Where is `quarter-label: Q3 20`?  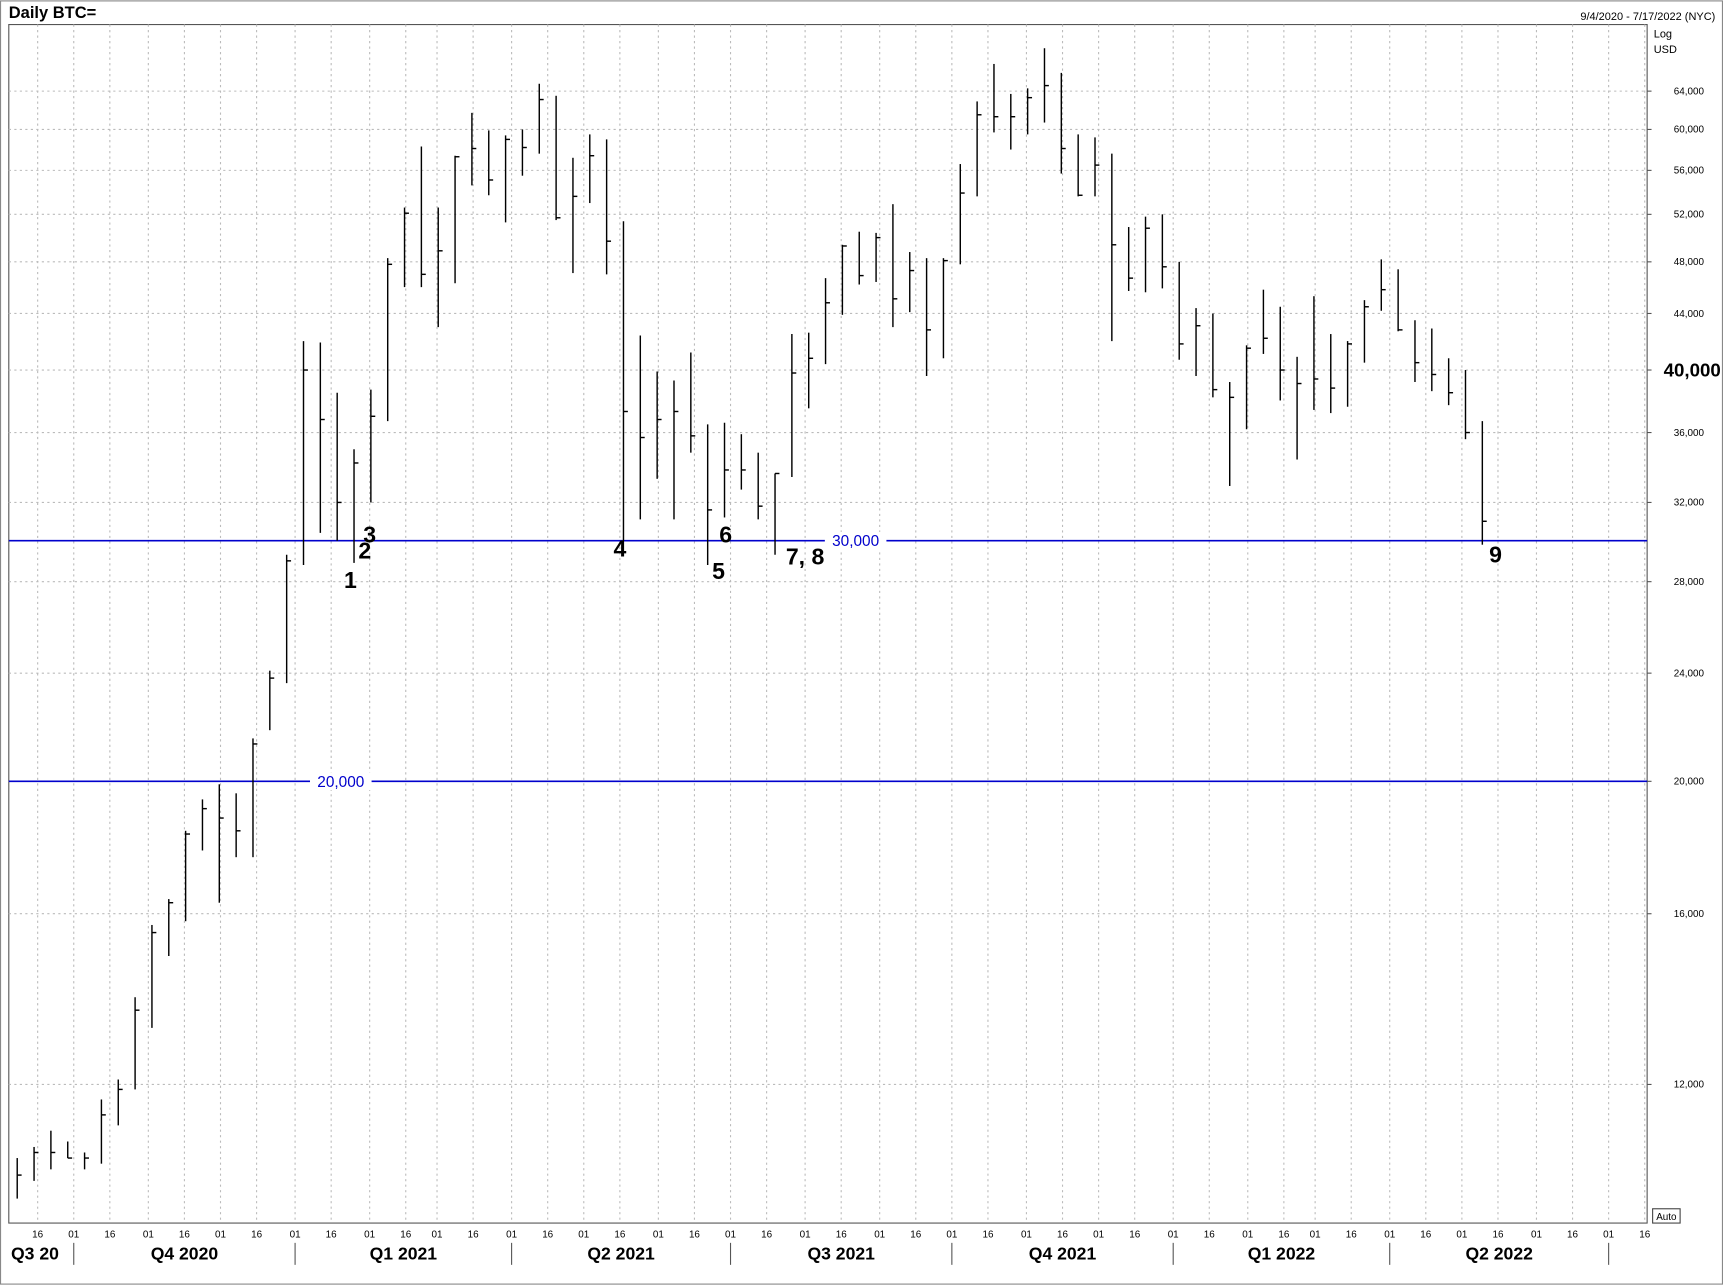 quarter-label: Q3 20 is located at coordinates (35, 1253).